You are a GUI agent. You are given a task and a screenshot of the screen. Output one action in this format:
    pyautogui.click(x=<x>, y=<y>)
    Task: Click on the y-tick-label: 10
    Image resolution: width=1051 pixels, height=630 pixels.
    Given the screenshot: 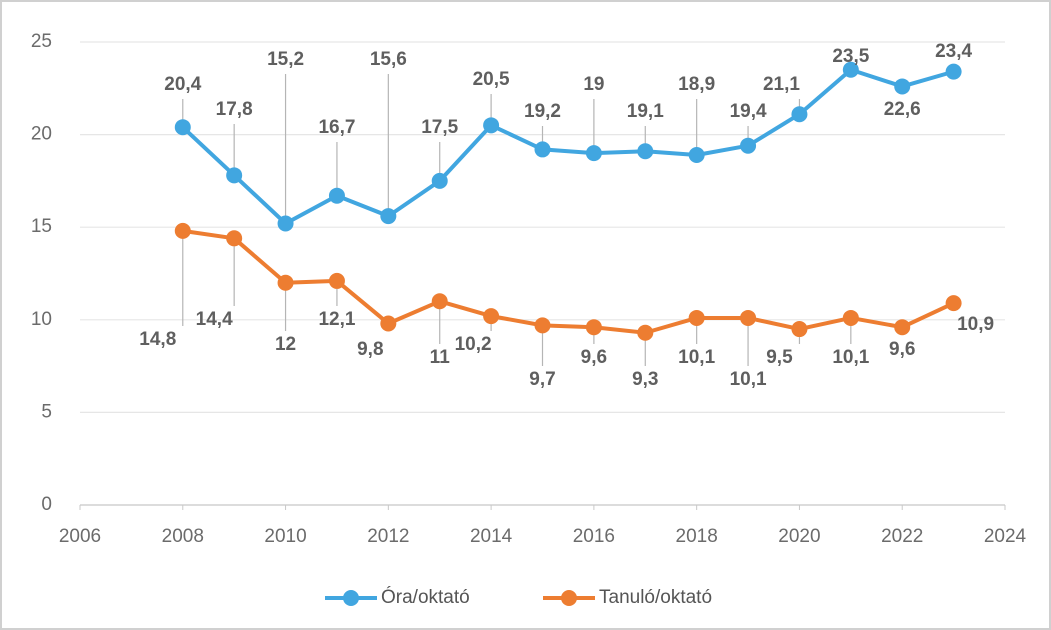 What is the action you would take?
    pyautogui.click(x=41, y=319)
    